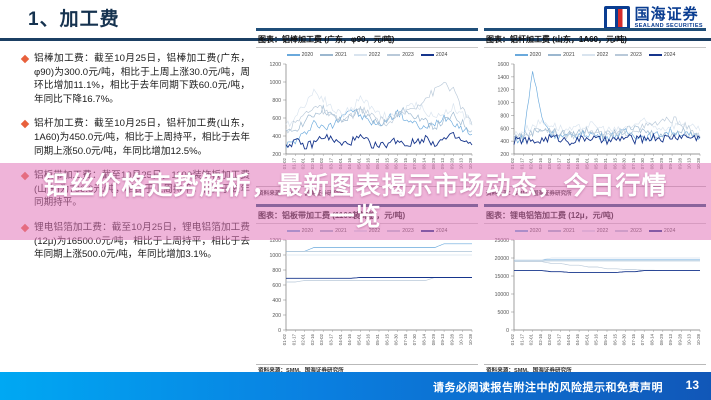 This screenshot has width=711, height=400. Describe the element at coordinates (569, 54) in the screenshot. I see `legend-label: 2021` at that location.